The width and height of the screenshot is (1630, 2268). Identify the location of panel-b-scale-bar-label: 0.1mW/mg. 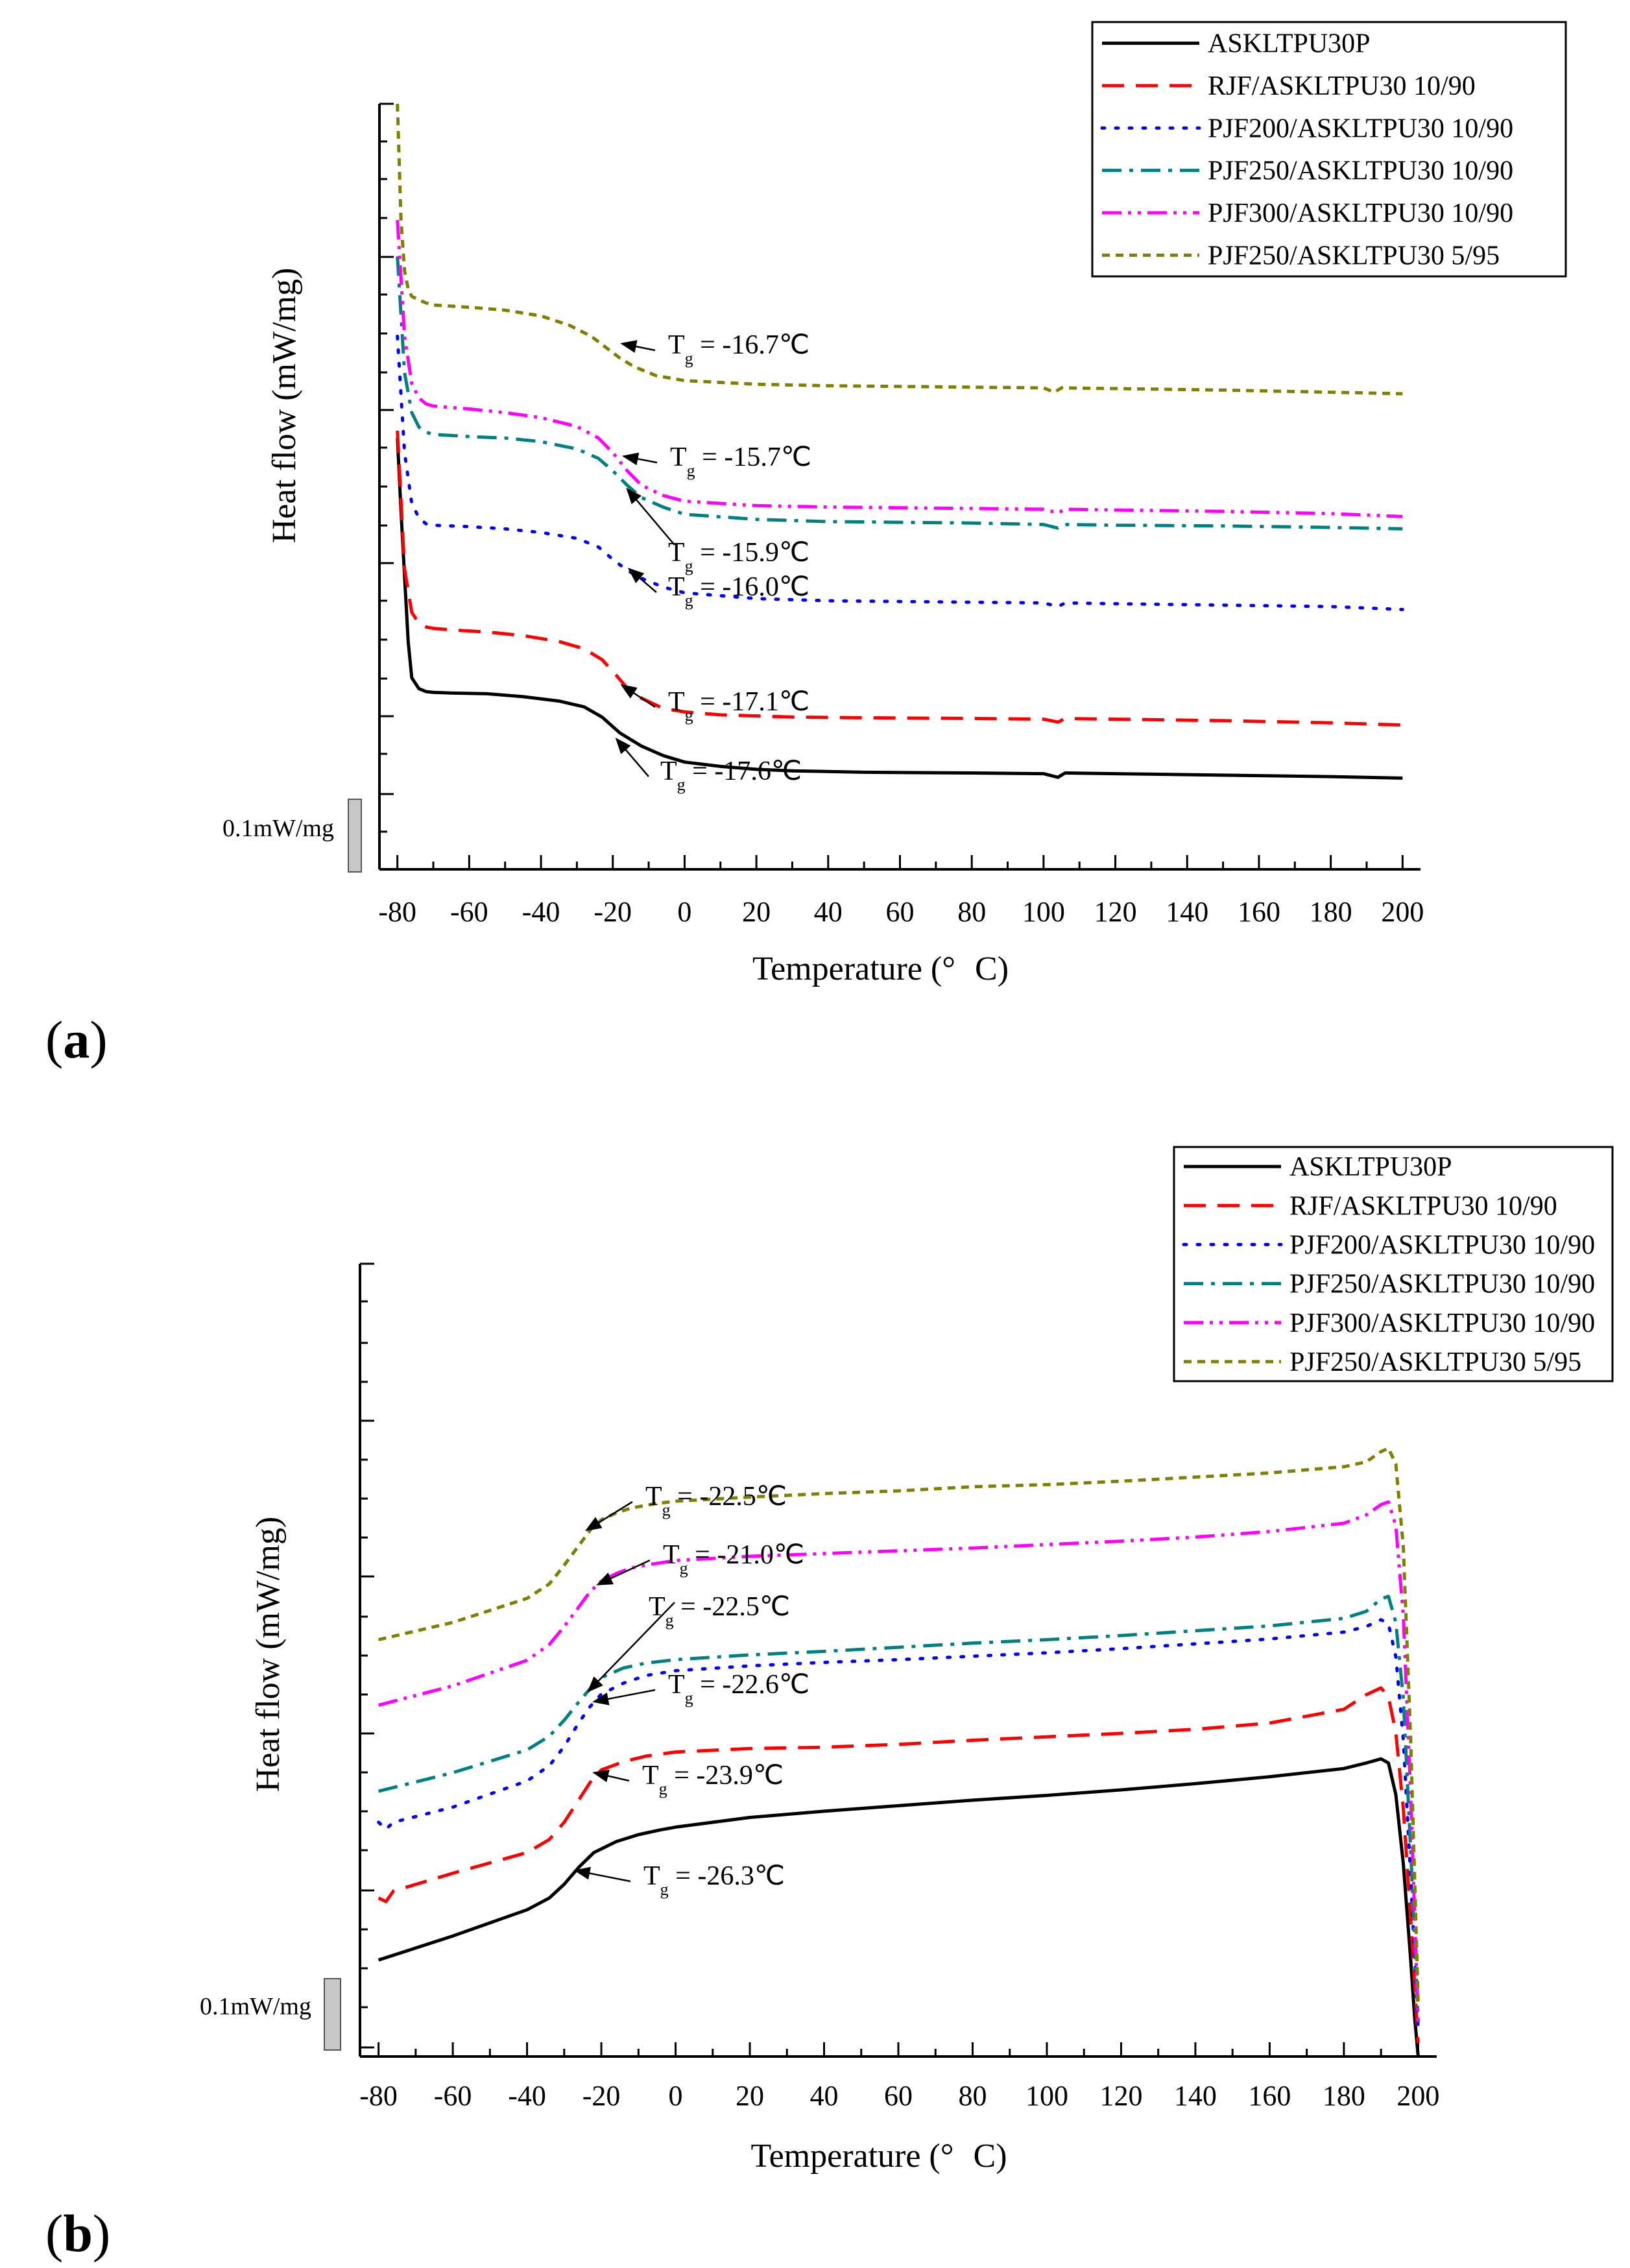
(255, 2006).